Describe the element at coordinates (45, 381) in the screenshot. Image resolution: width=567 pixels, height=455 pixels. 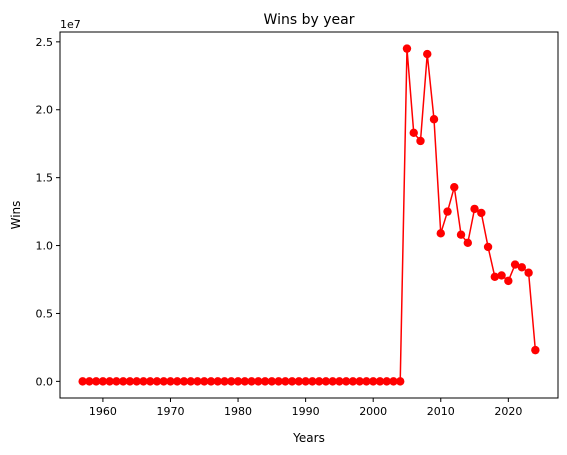
I see `y-tick-label: 0.0` at that location.